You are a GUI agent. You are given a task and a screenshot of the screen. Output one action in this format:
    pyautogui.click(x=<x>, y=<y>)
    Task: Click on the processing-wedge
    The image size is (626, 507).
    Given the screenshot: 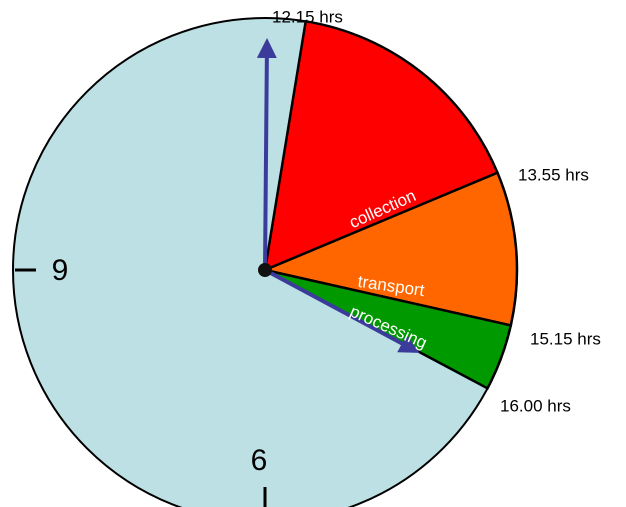 What is the action you would take?
    pyautogui.click(x=388, y=329)
    